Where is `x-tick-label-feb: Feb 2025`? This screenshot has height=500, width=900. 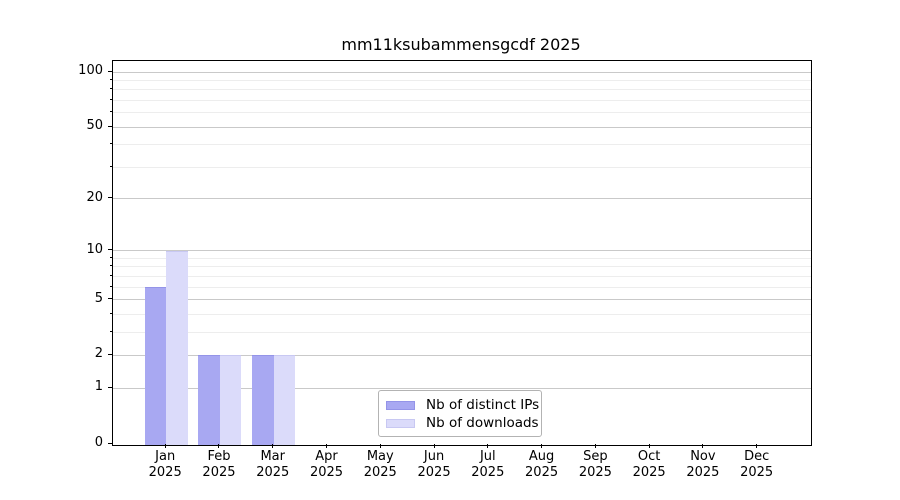
x-tick-label-feb: Feb 2025 is located at coordinates (219, 464).